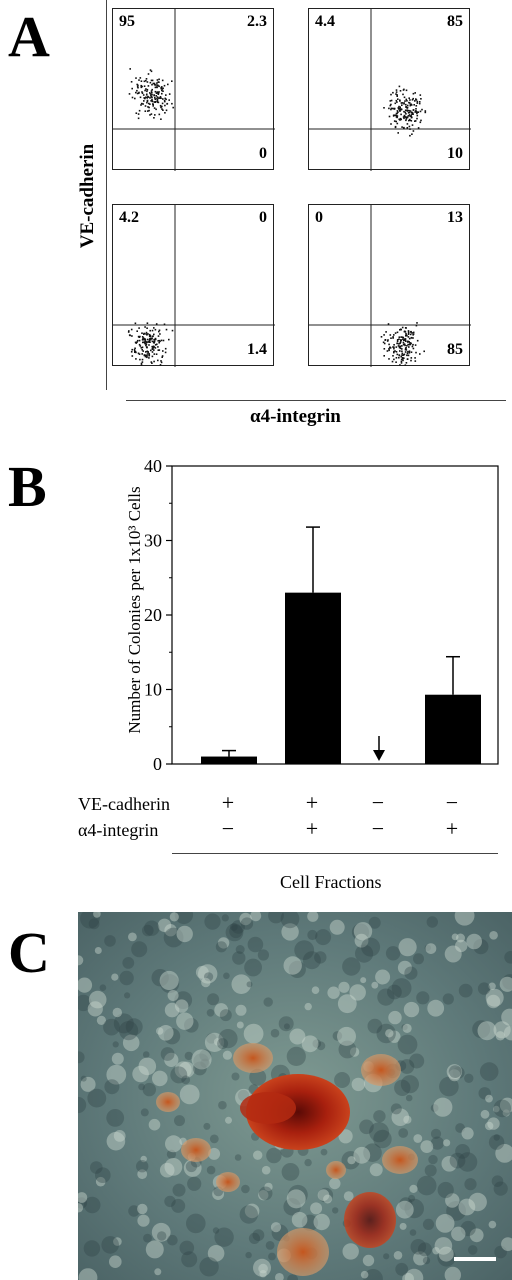 The width and height of the screenshot is (512, 1280). Describe the element at coordinates (312, 828) in the screenshot. I see `sign-a4-2: +` at that location.